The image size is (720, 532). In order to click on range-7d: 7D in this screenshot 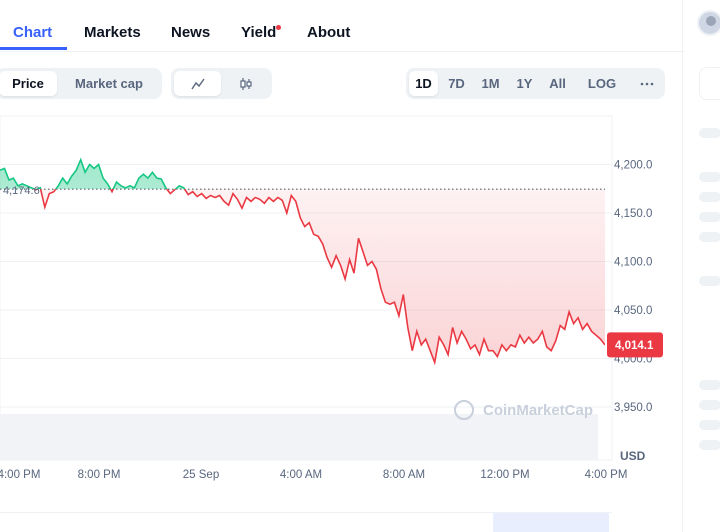, I will do `click(456, 83)`.